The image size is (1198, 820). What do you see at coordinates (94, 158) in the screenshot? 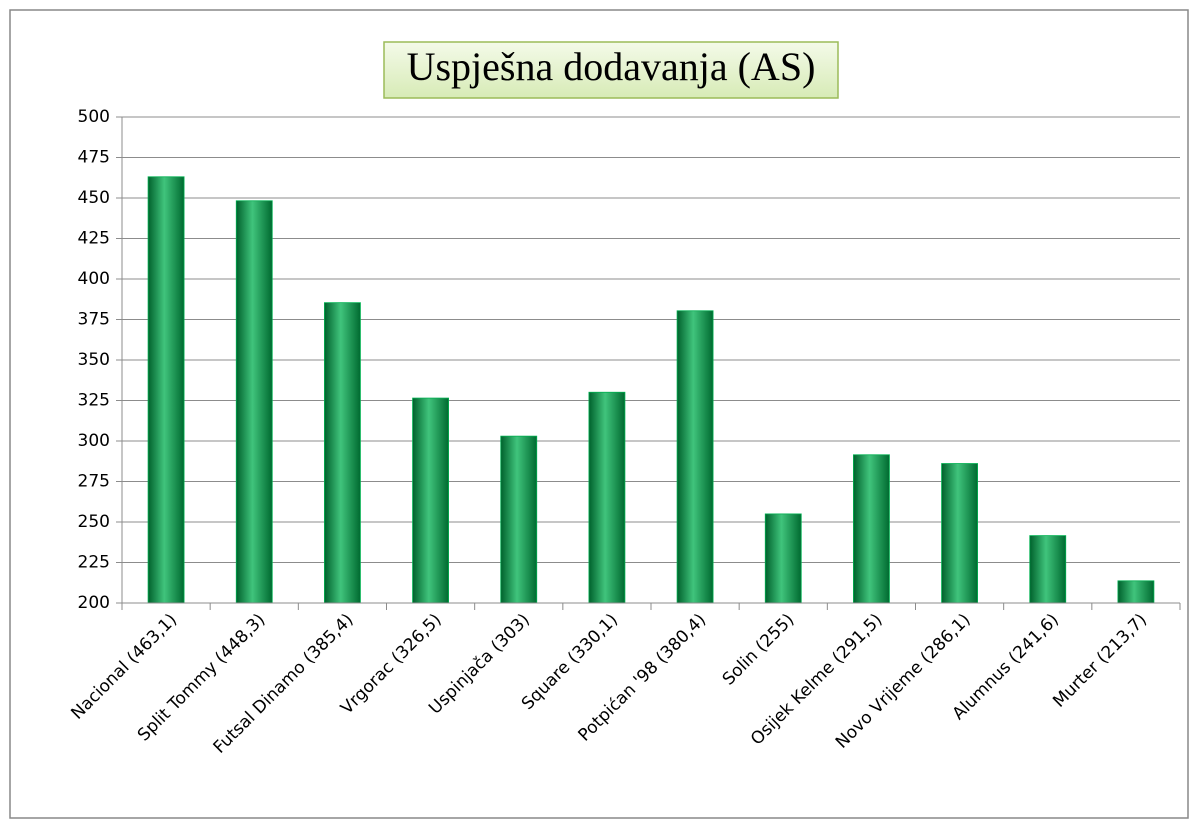
I see `y-tick-label: 475` at bounding box center [94, 158].